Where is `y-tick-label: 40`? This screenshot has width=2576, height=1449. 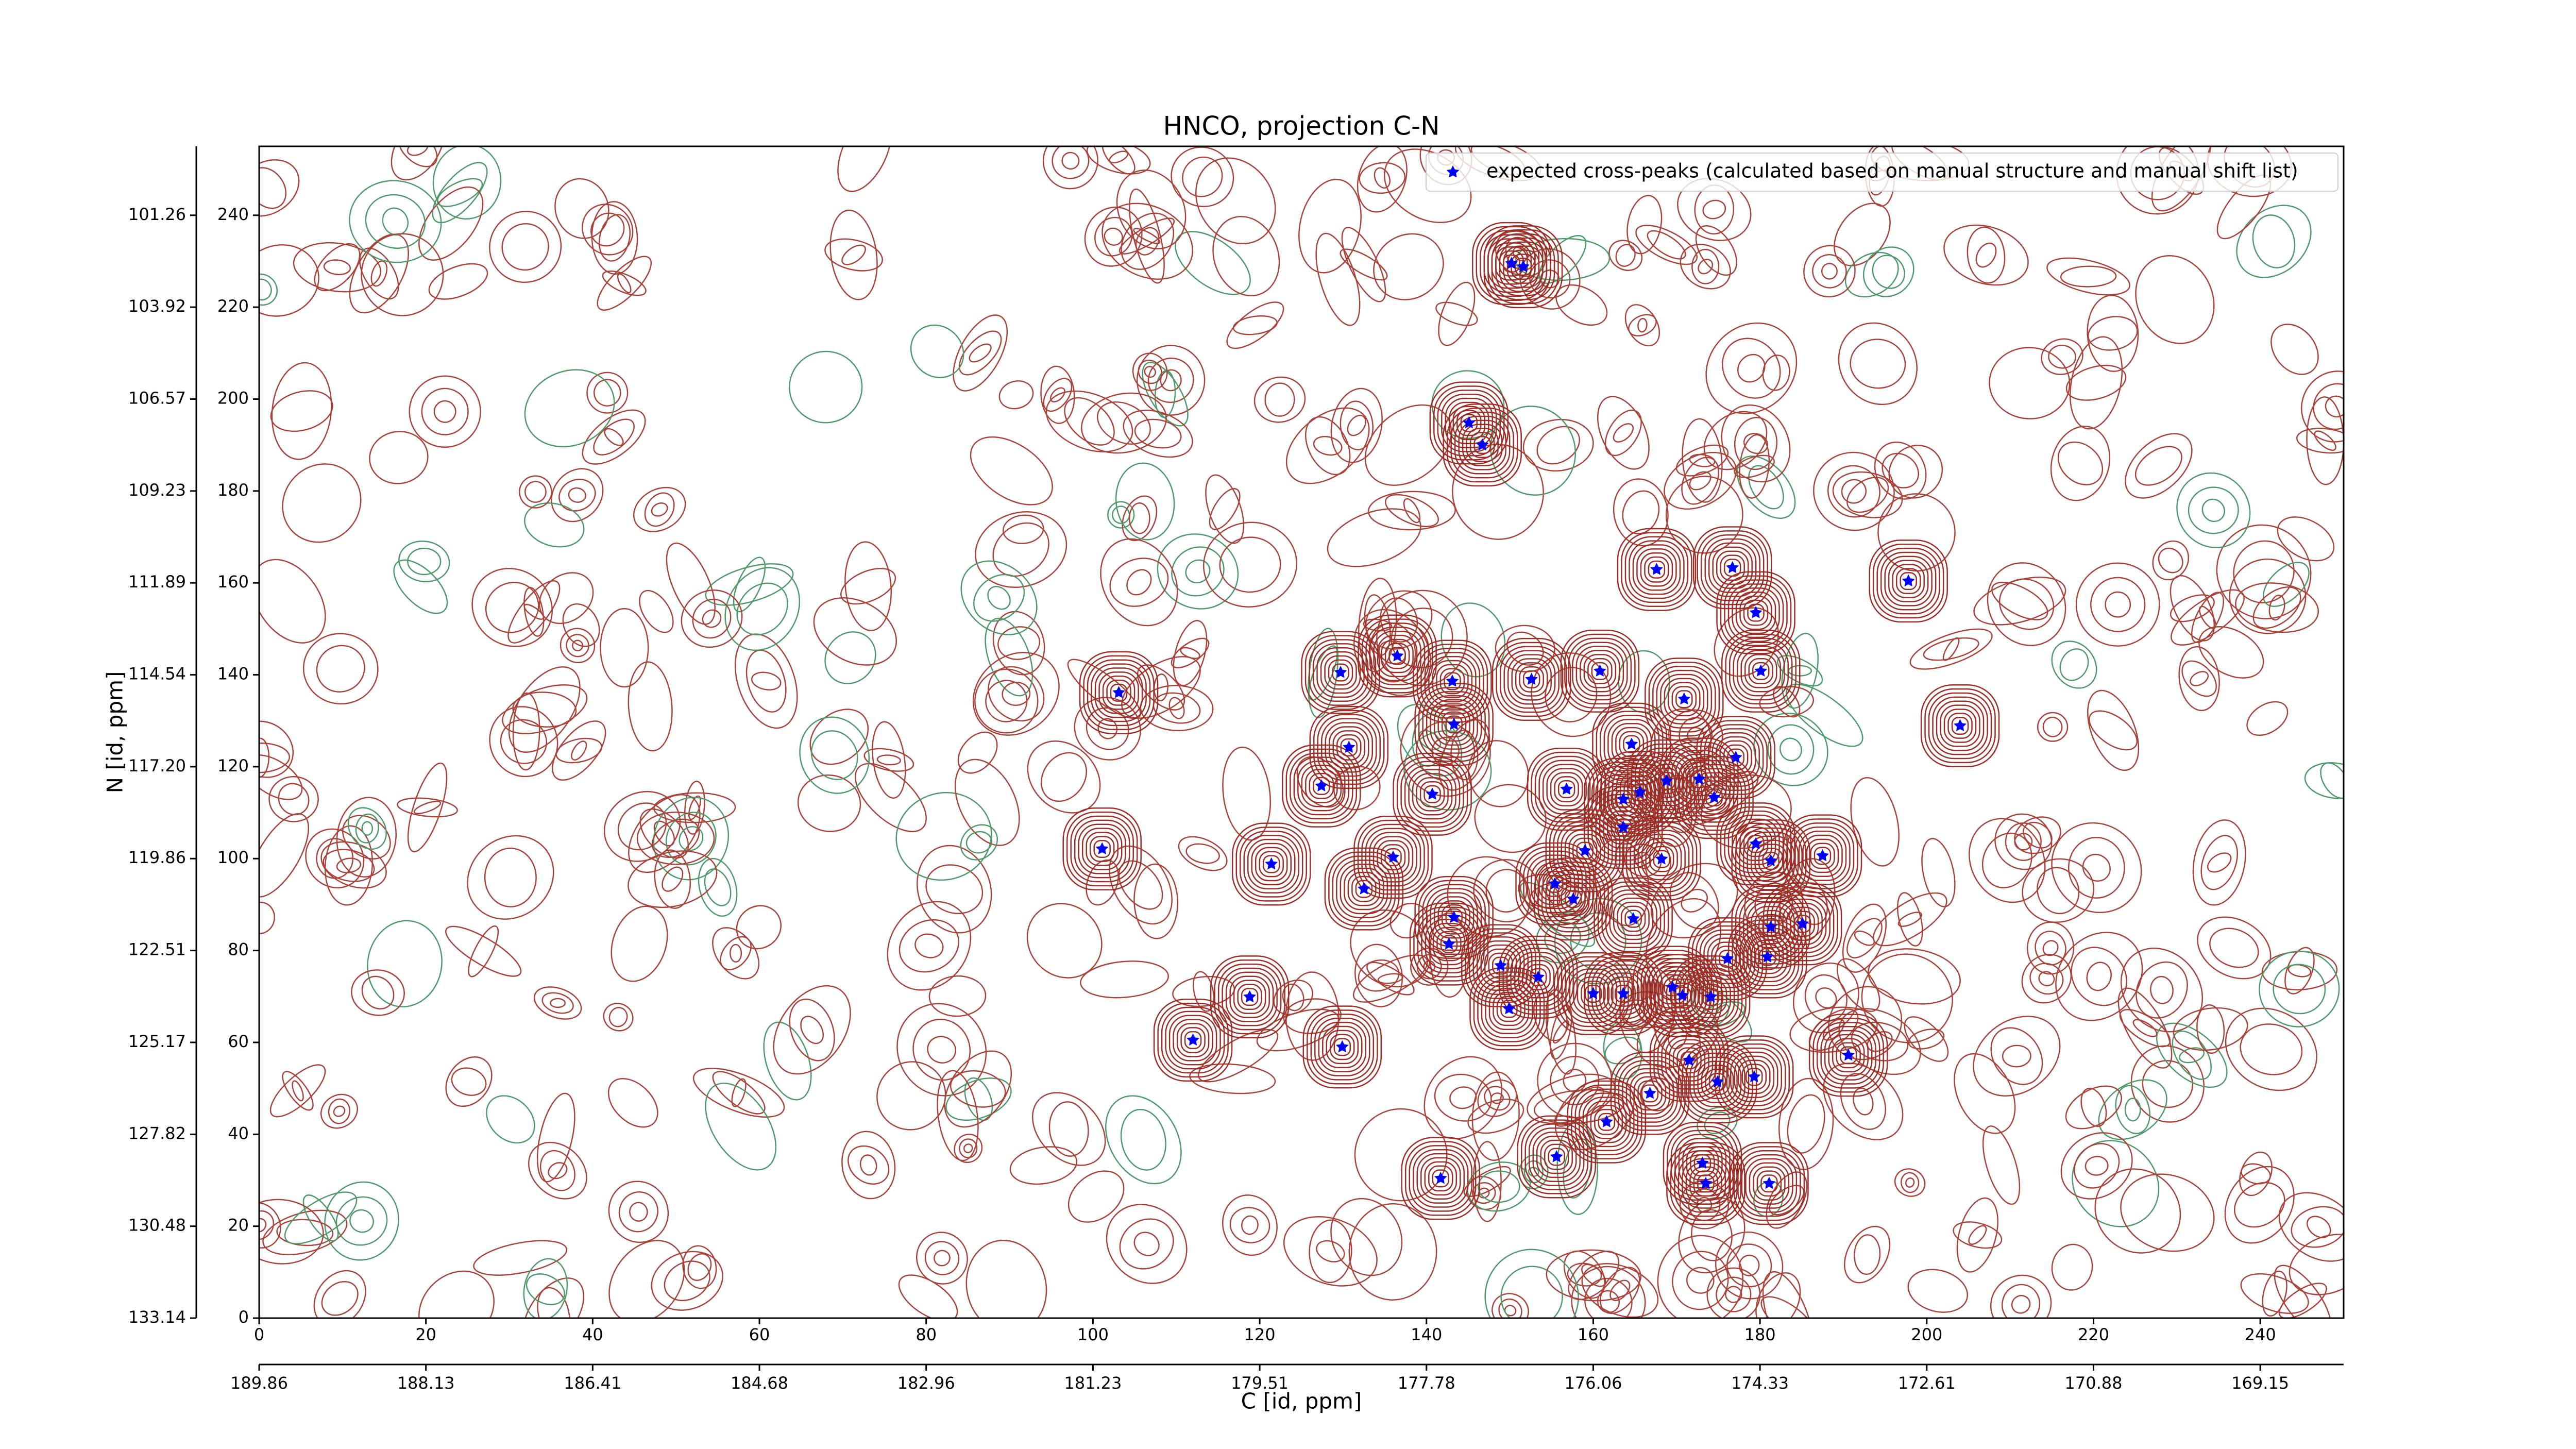
y-tick-label: 40 is located at coordinates (238, 1133).